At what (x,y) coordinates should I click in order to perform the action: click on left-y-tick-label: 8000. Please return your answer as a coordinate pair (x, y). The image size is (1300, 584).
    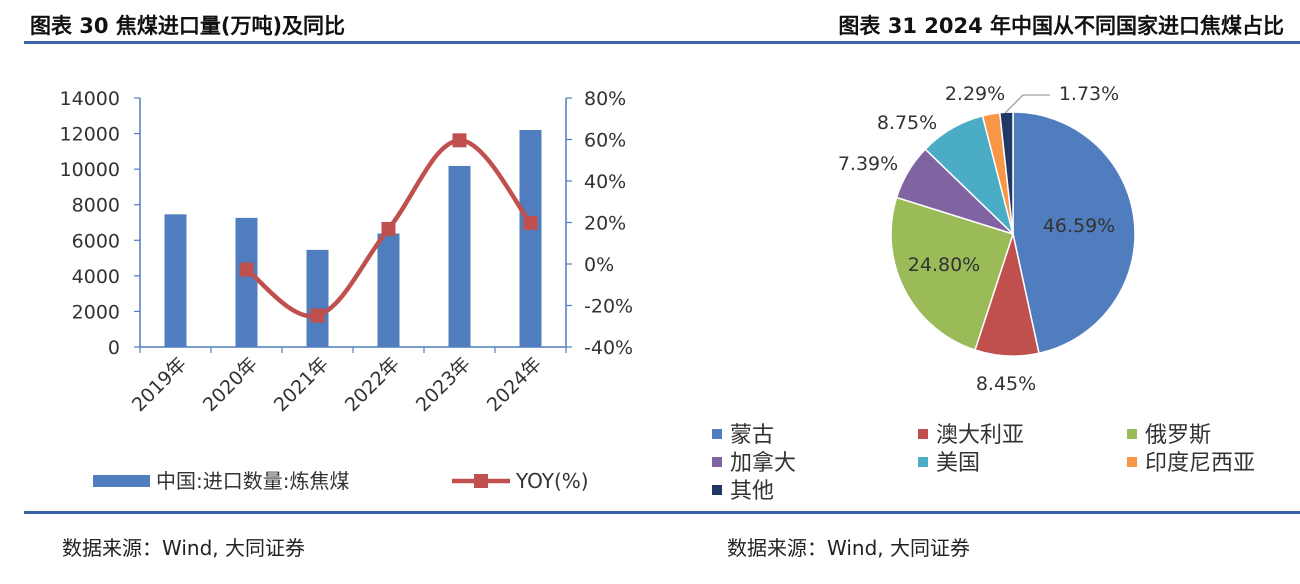
    Looking at the image, I should click on (96, 206).